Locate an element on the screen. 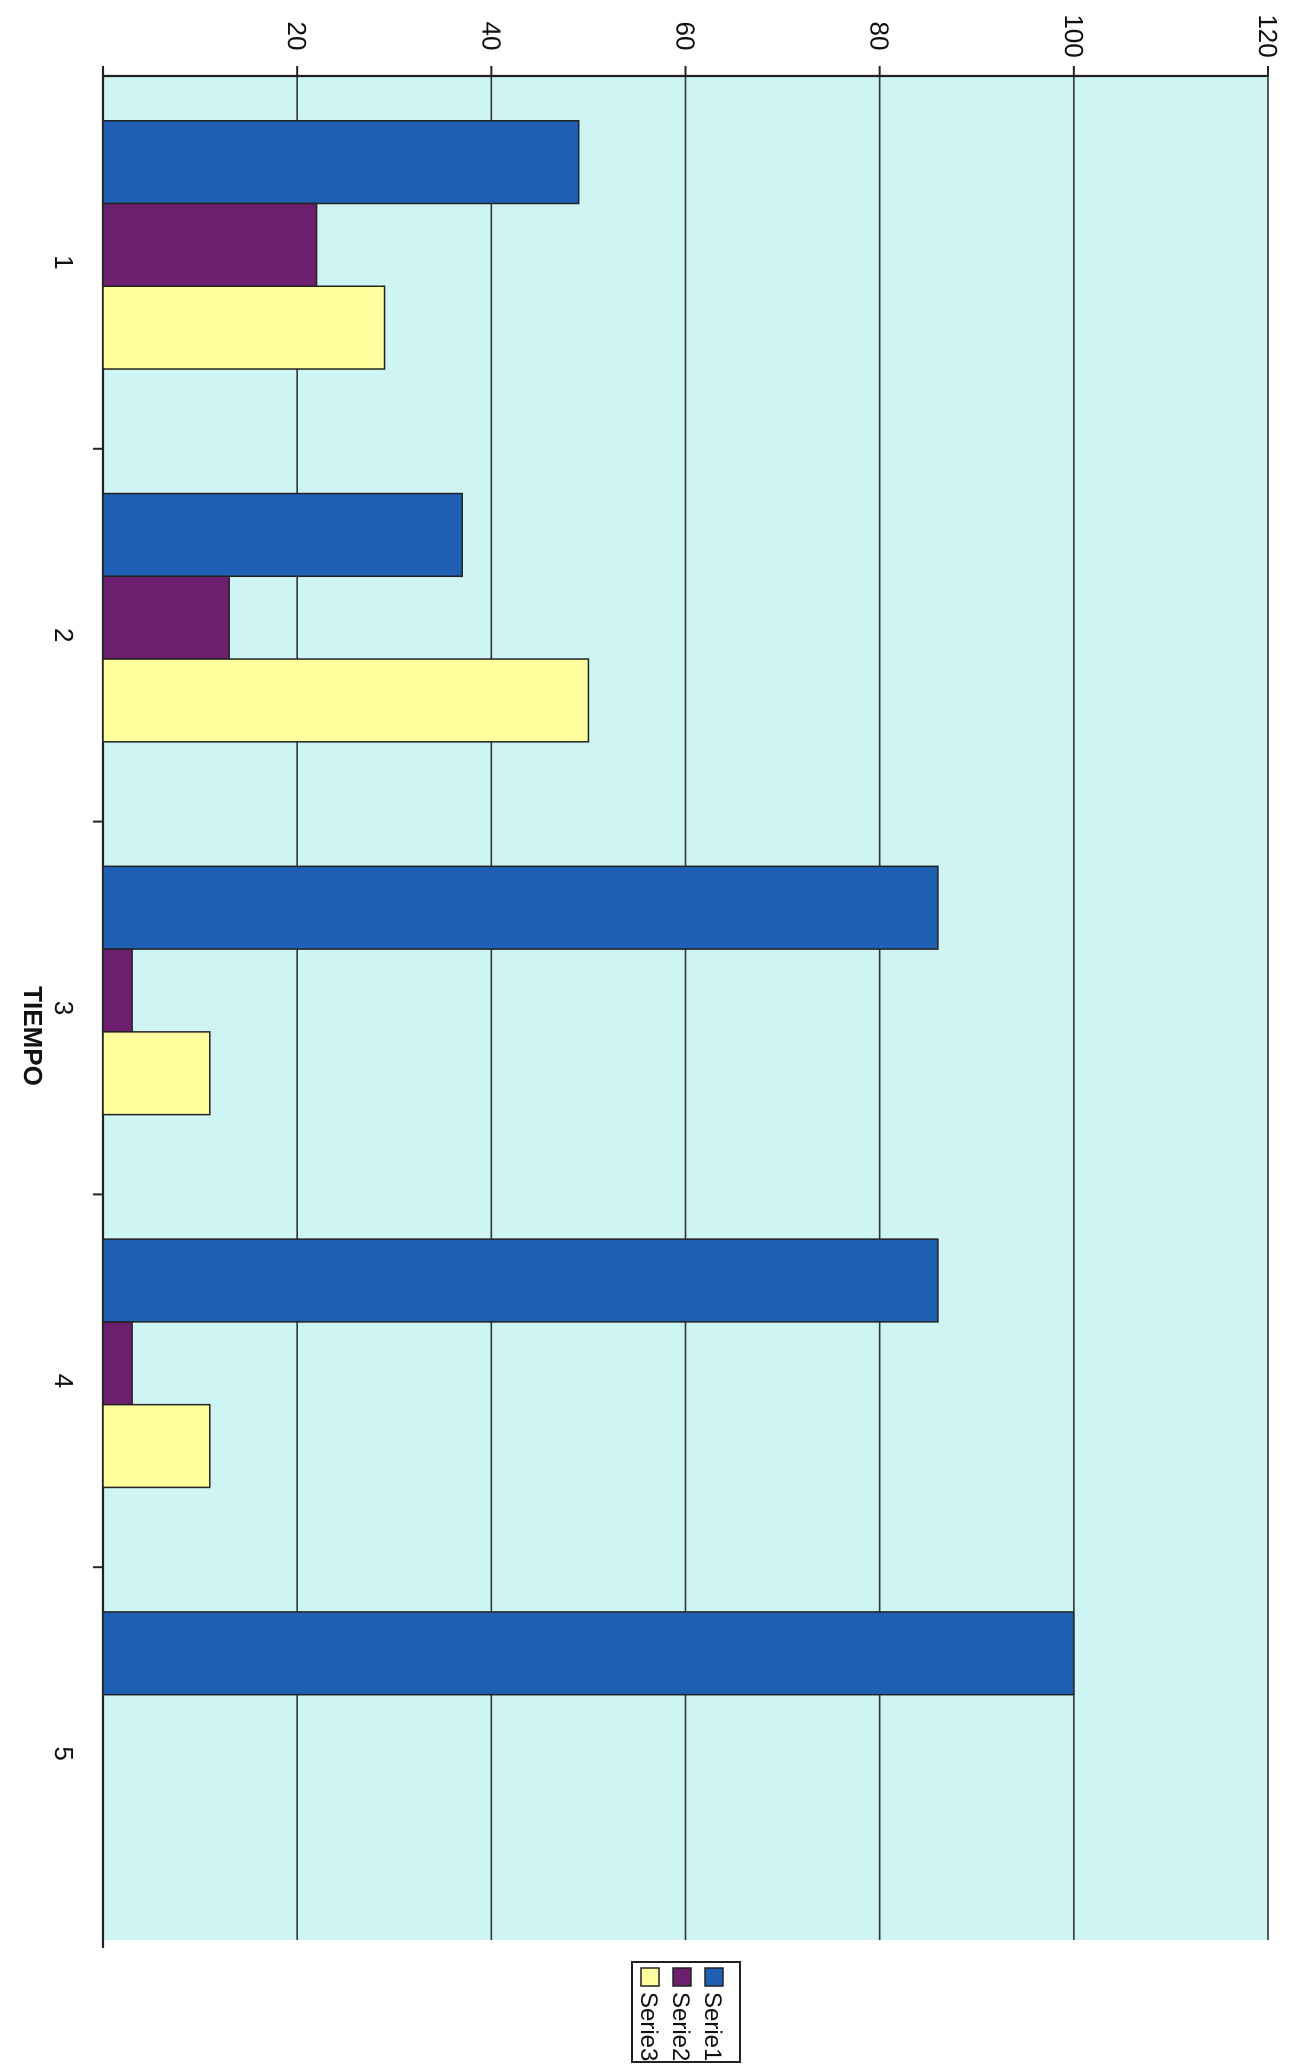 Image resolution: width=1304 pixels, height=2071 pixels. category-tick-label: 5 is located at coordinates (64, 1753).